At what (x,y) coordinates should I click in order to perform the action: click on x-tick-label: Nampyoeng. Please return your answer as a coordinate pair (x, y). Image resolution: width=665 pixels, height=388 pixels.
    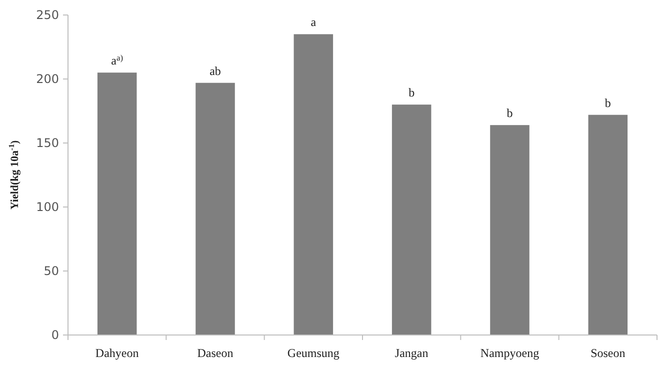
    Looking at the image, I should click on (510, 353).